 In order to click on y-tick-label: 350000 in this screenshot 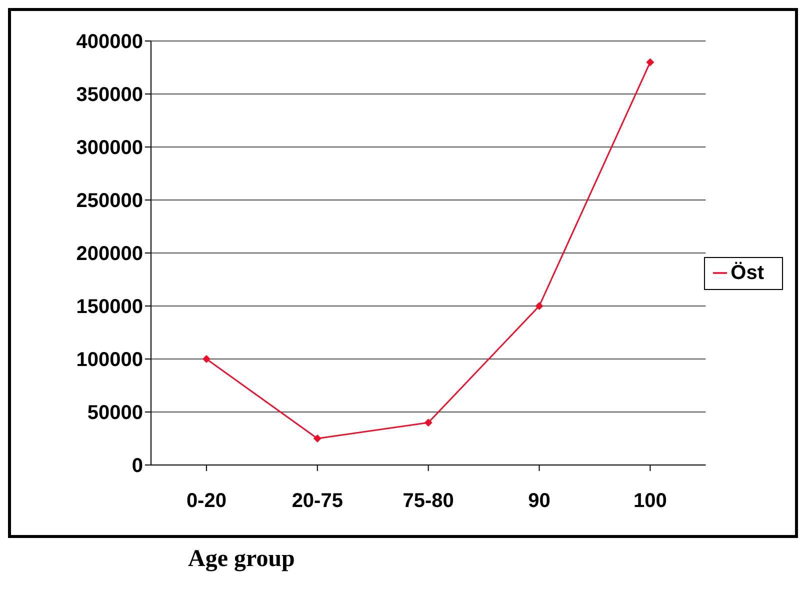, I will do `click(109, 95)`.